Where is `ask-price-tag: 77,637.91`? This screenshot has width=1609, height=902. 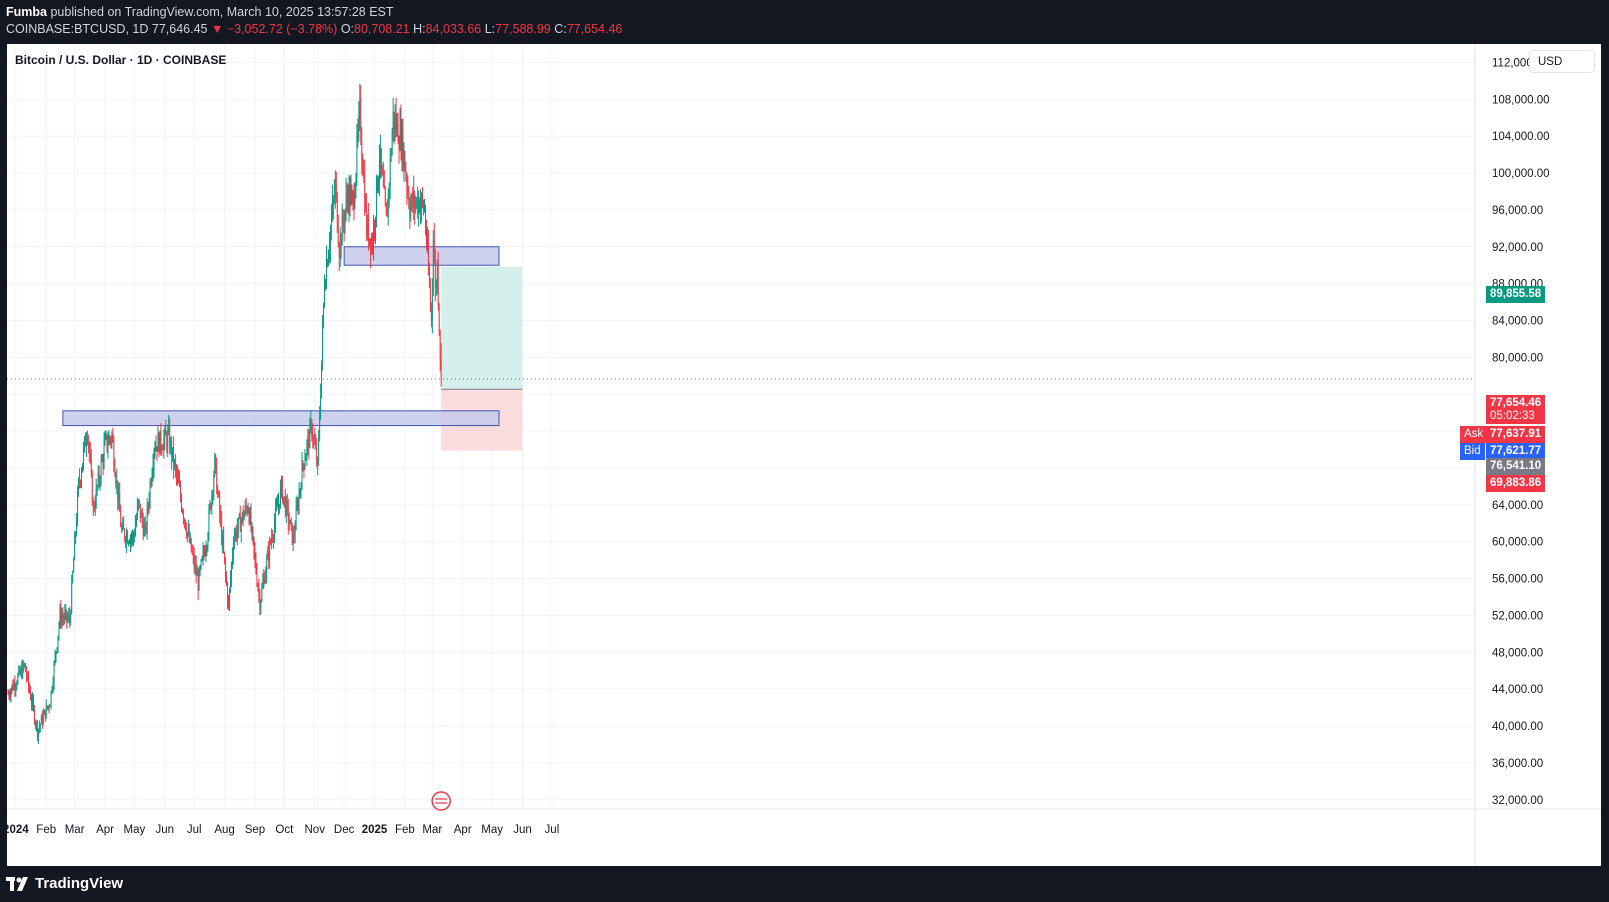
ask-price-tag: 77,637.91 is located at coordinates (1516, 434).